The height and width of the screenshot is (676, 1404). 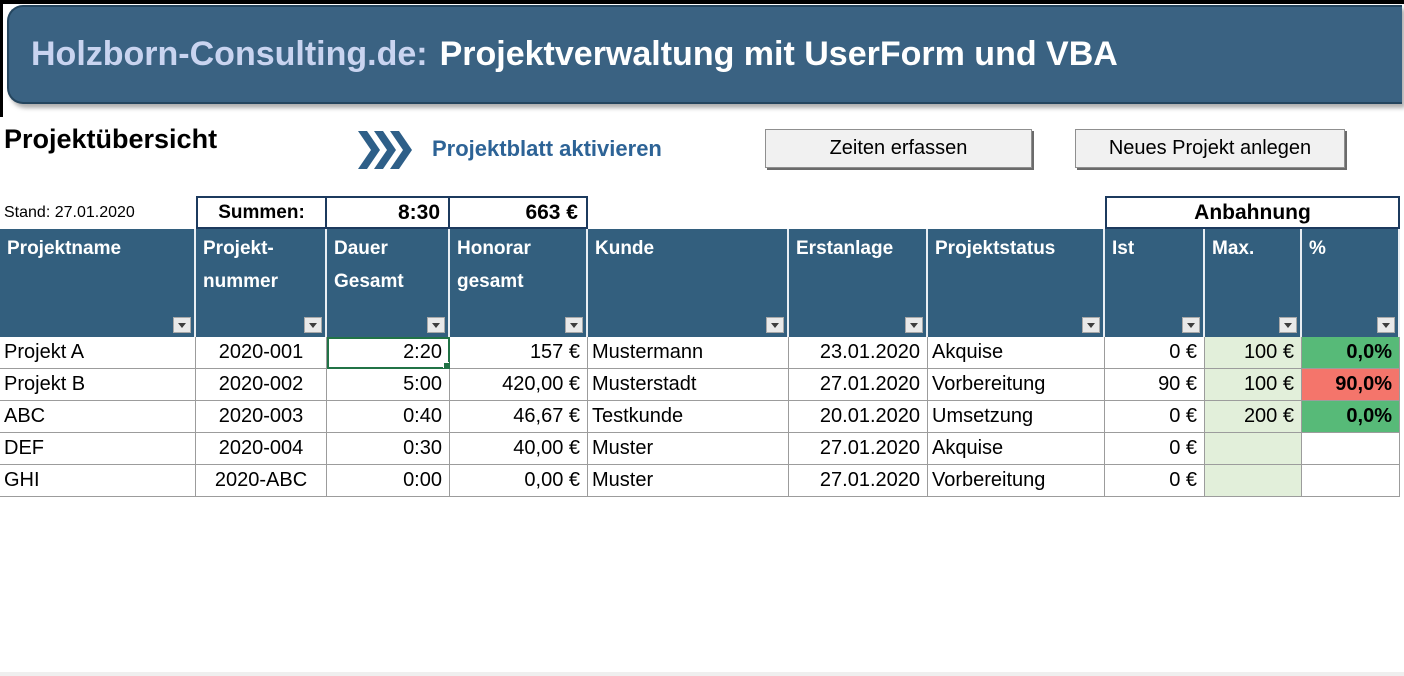 What do you see at coordinates (519, 417) in the screenshot?
I see `cell-fee: 46,67 €` at bounding box center [519, 417].